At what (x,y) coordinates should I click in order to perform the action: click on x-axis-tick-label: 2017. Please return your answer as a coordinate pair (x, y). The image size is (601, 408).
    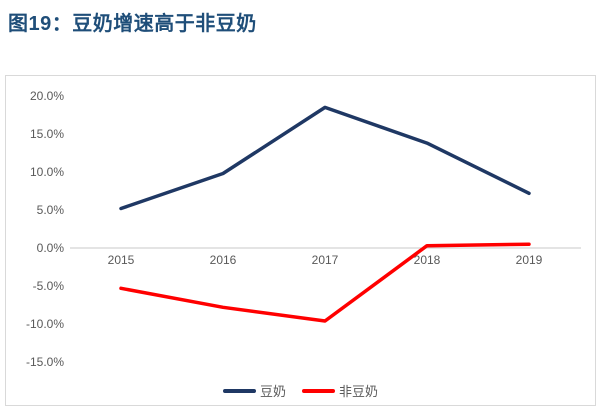
    Looking at the image, I should click on (325, 260).